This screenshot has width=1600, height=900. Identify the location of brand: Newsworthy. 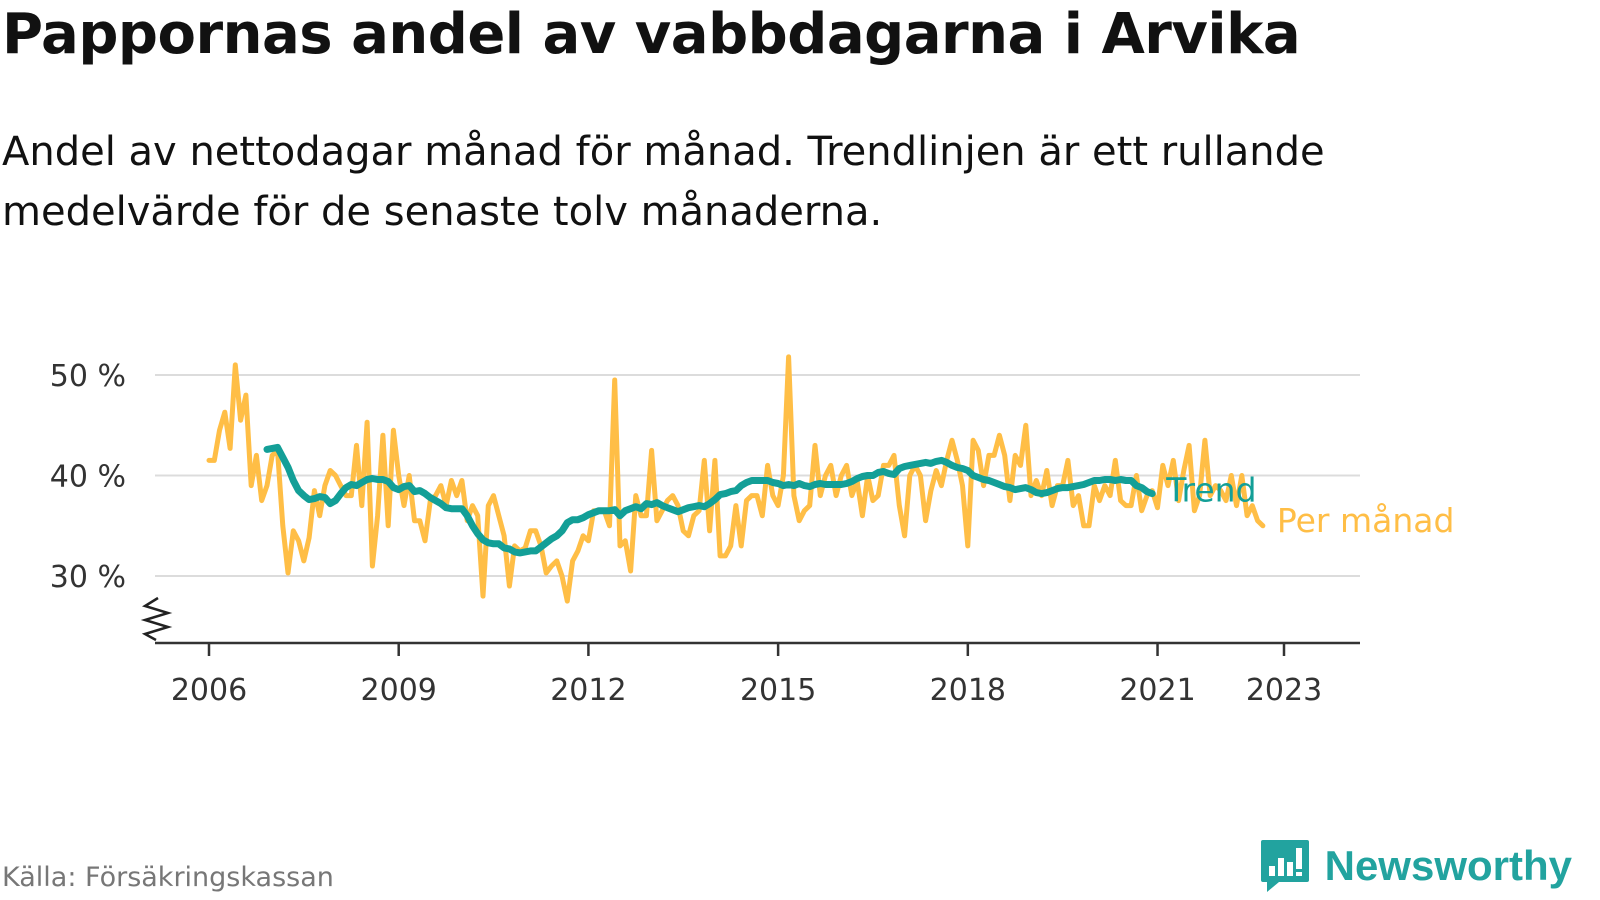
(1415, 866).